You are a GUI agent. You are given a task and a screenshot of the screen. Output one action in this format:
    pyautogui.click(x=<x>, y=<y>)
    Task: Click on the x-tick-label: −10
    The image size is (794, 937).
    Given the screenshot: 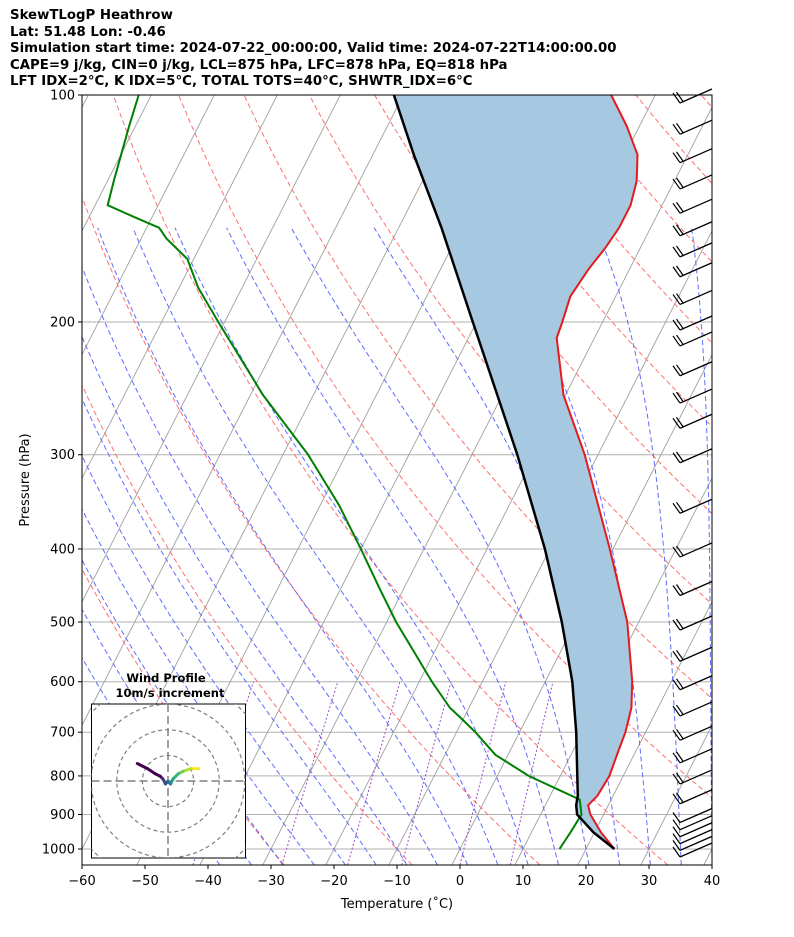 What is the action you would take?
    pyautogui.click(x=396, y=881)
    